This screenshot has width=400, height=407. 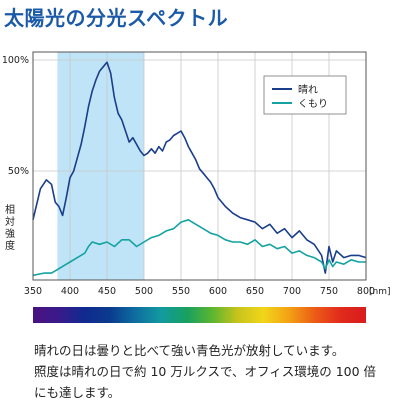 I want to click on legend-label: くもり, so click(x=313, y=104).